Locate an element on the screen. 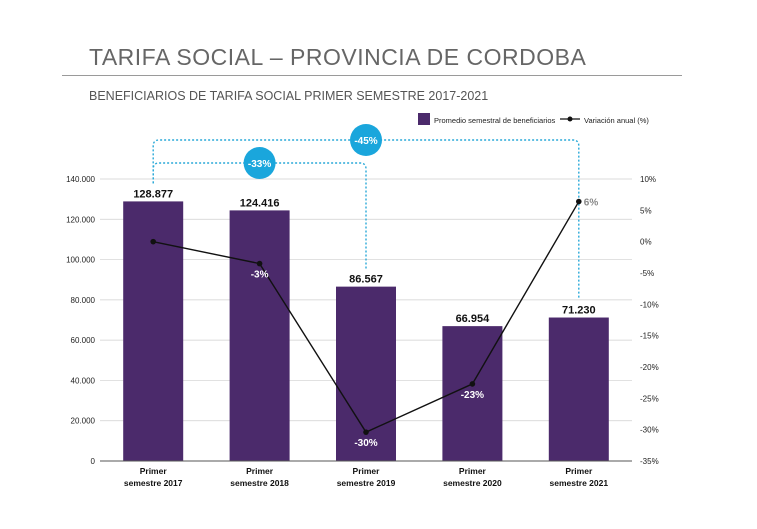 The width and height of the screenshot is (757, 529). comparison-badge-label: -33% is located at coordinates (259, 164).